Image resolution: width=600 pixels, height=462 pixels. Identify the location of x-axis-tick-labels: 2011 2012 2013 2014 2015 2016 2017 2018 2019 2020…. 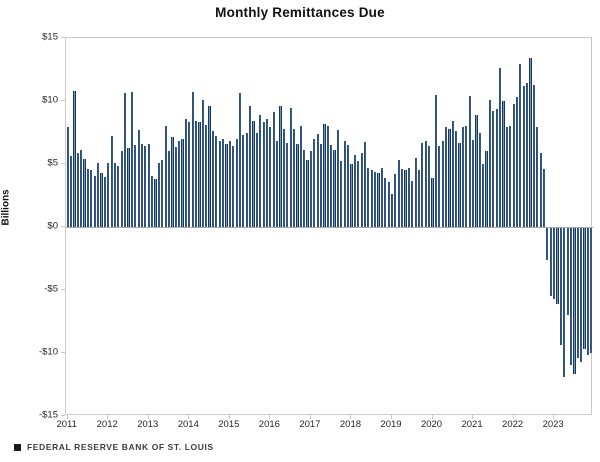
(324, 426).